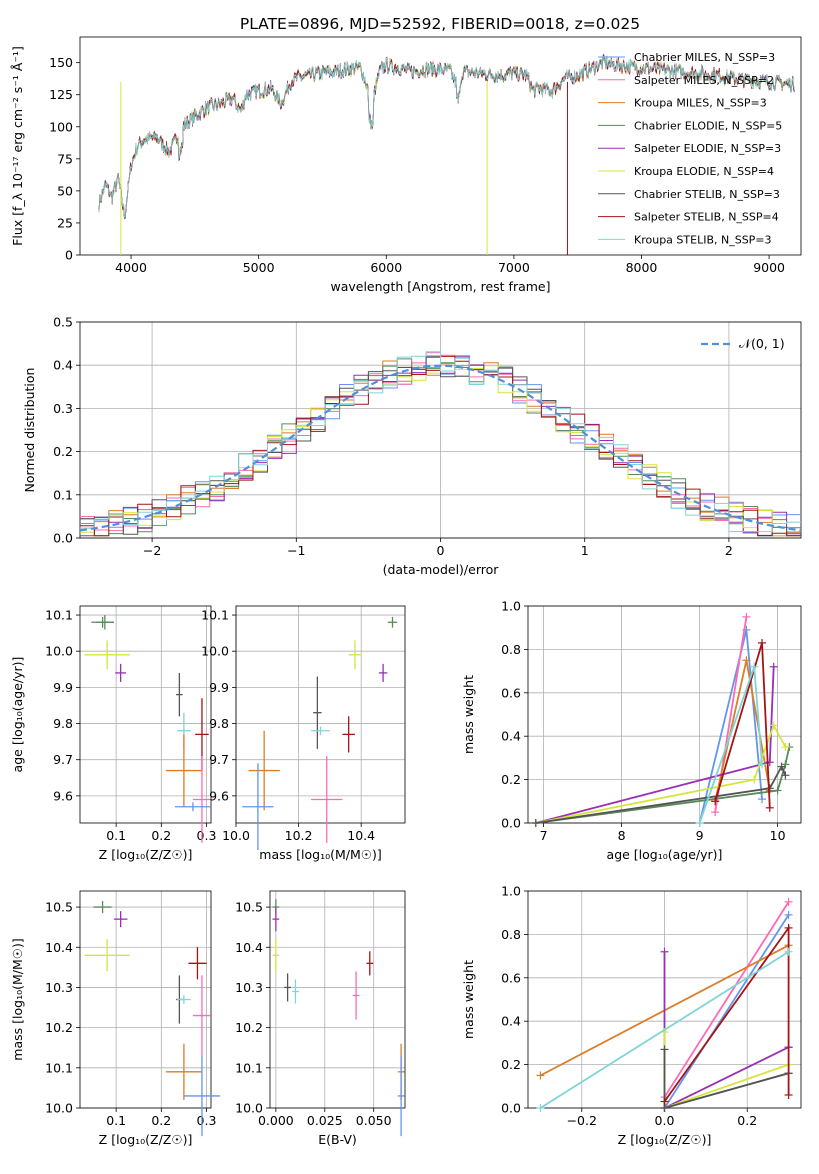  Describe the element at coordinates (703, 239) in the screenshot. I see `legend-label: Kroupa STELIB, N_SSP=3` at that location.